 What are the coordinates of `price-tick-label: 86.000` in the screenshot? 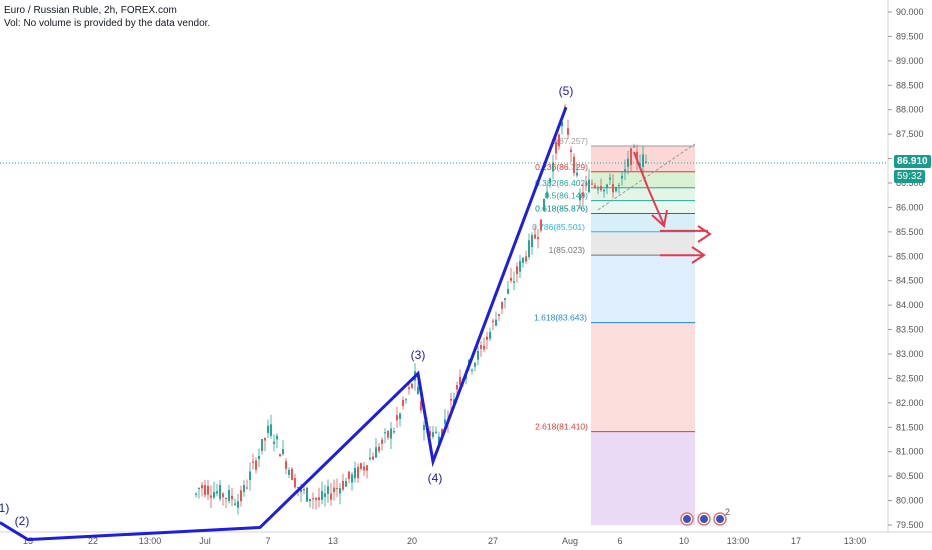 It's located at (910, 207).